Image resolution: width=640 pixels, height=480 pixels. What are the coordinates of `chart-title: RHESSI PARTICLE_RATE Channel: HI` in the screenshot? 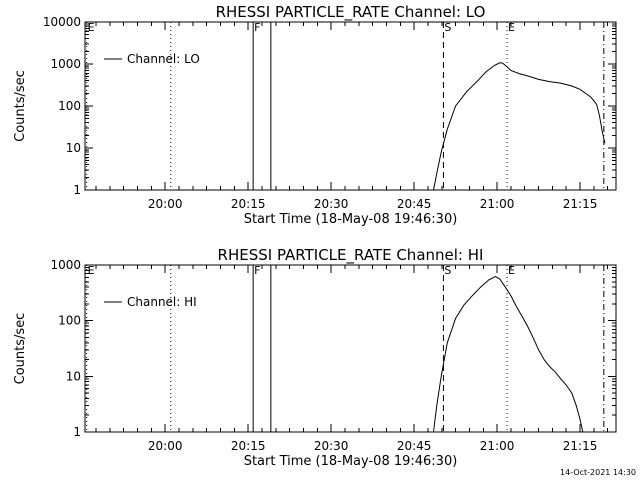 It's located at (351, 255).